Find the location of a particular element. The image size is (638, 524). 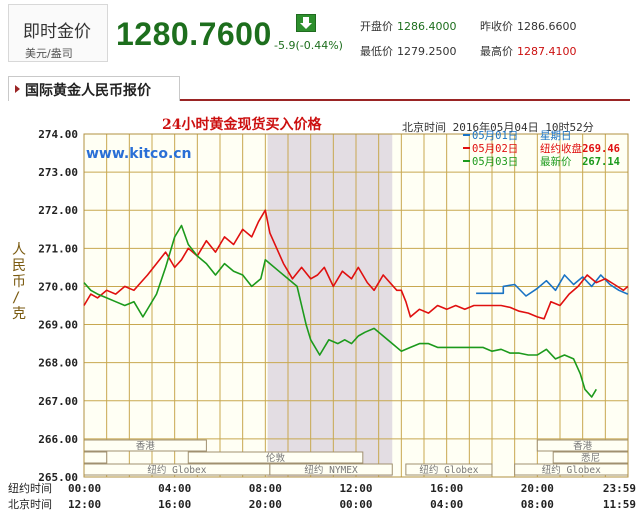

x-tick-label: 23:59 is located at coordinates (619, 488).